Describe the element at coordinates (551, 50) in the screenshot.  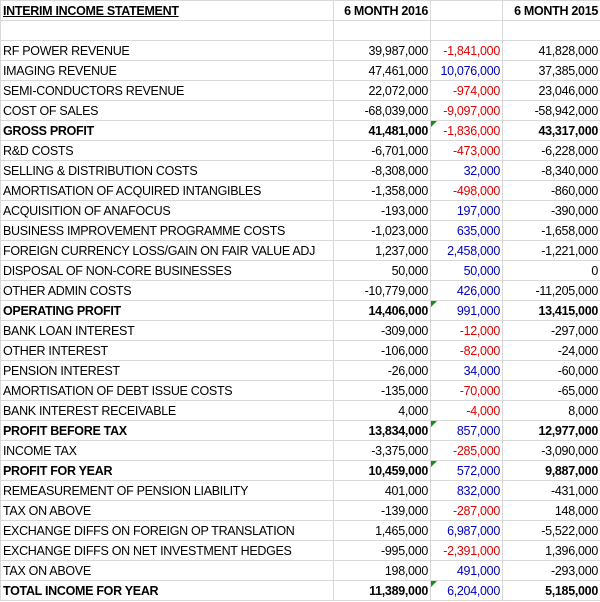
I see `value-2015-cell: 41,828,000` at that location.